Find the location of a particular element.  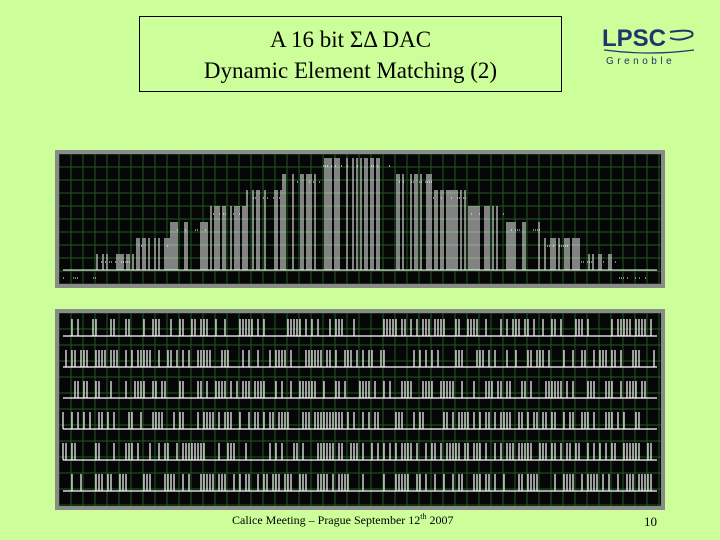

slide-title-line2: Dynamic Element Matching (2) is located at coordinates (350, 70).